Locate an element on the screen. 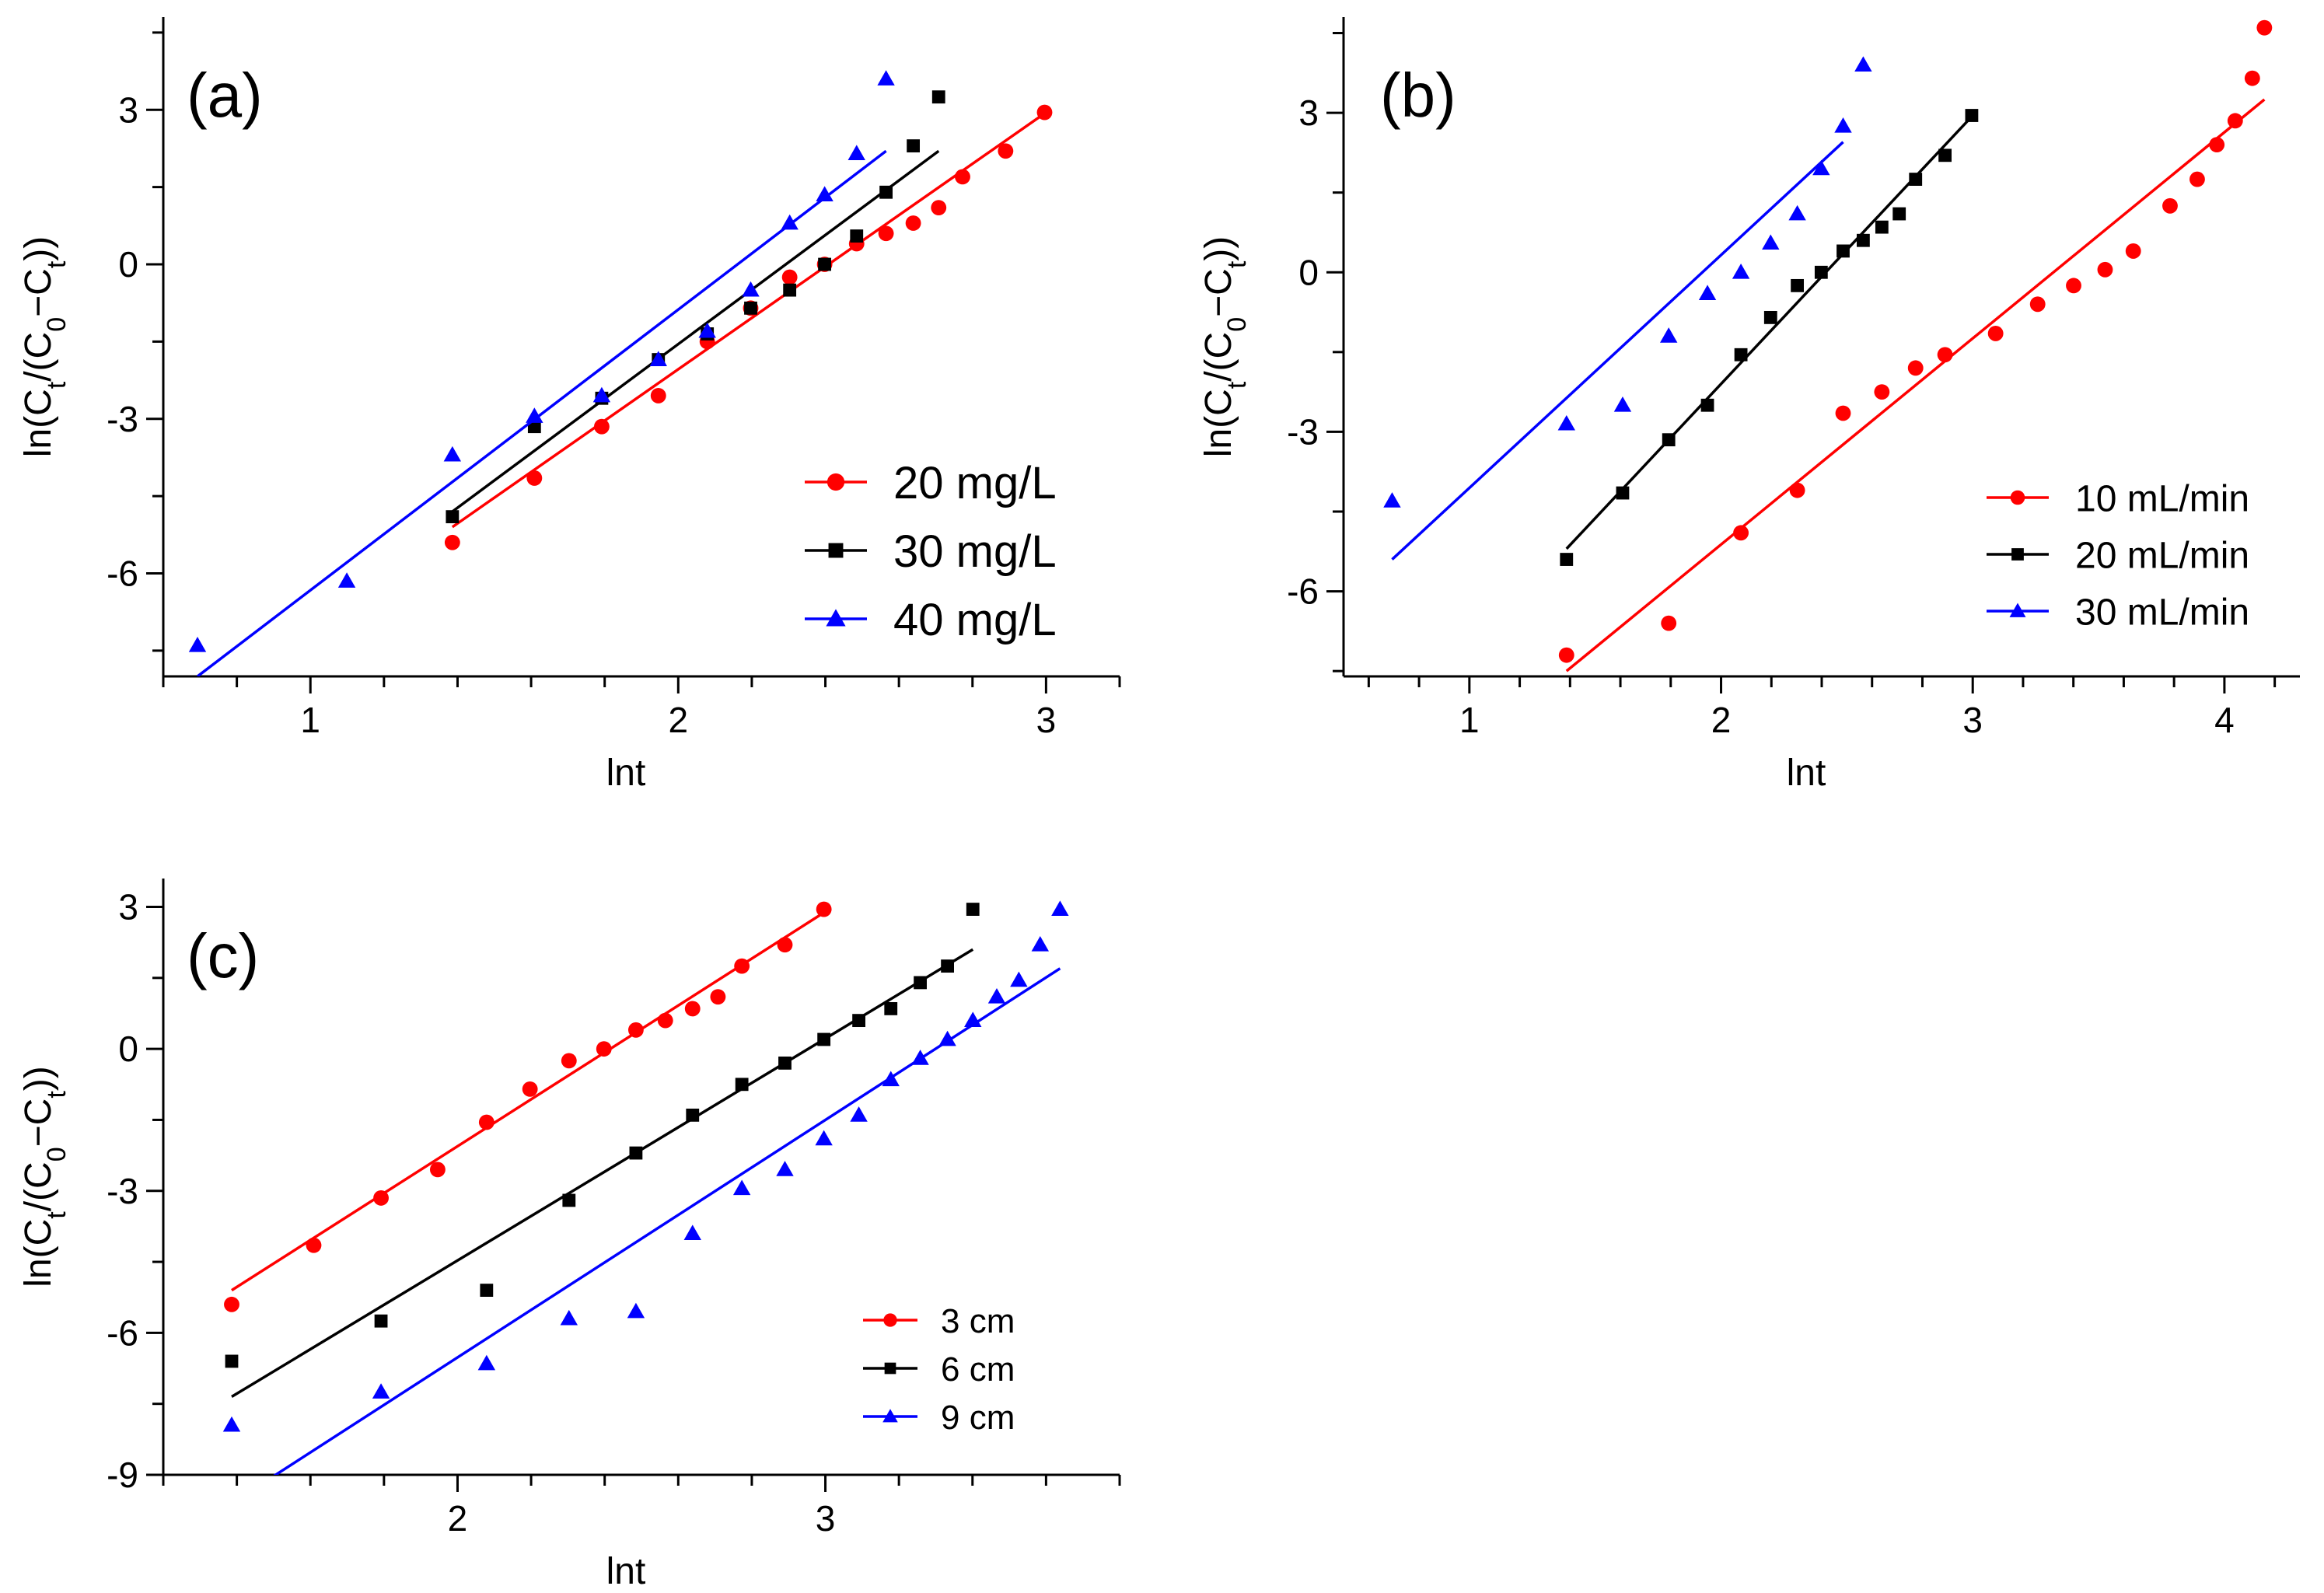 This screenshot has width=2324, height=1593. fit-line-30-ml-min is located at coordinates (1617, 351).